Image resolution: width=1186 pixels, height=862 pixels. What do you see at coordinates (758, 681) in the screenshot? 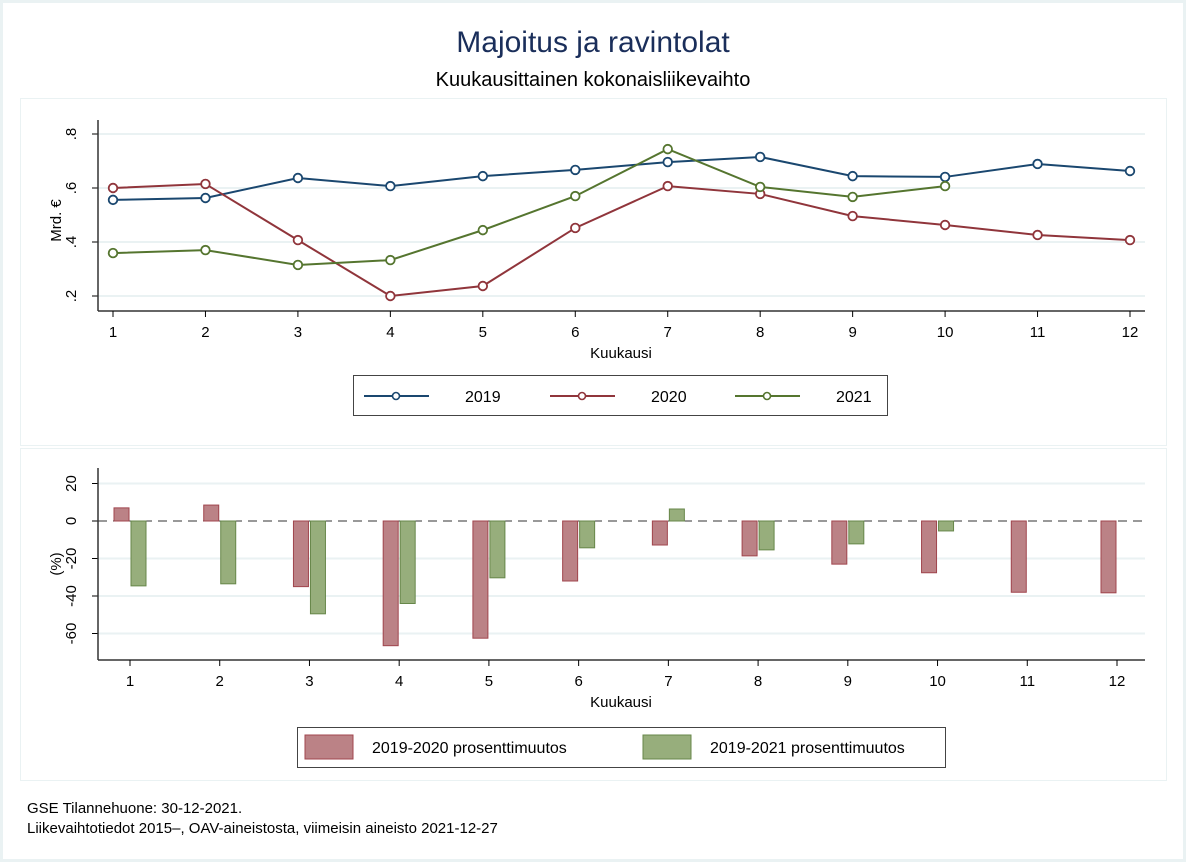
I see `x-tick-label: 8` at bounding box center [758, 681].